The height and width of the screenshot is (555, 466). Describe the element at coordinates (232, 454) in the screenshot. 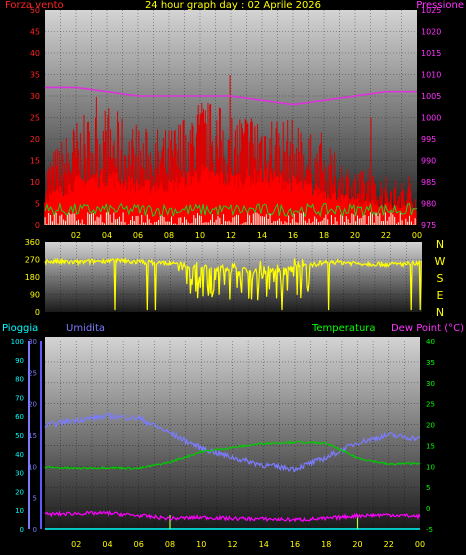

I see `temperature-line` at that location.